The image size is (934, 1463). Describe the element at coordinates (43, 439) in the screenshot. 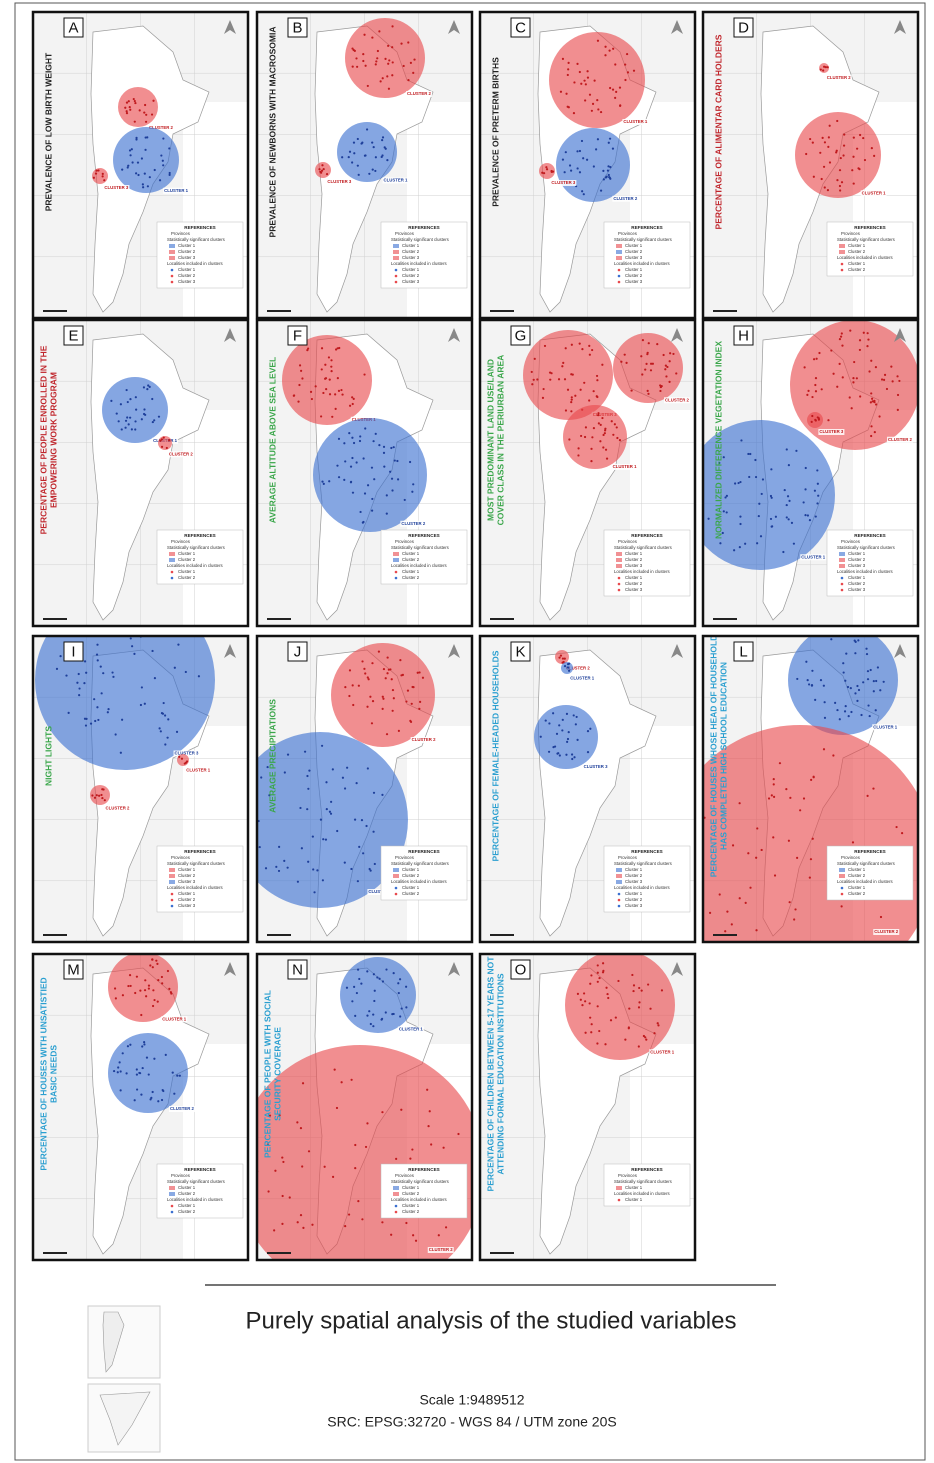

I see `panel-title: PERCENTAGE OF PEOPLE ENROLLED IN THE` at that location.